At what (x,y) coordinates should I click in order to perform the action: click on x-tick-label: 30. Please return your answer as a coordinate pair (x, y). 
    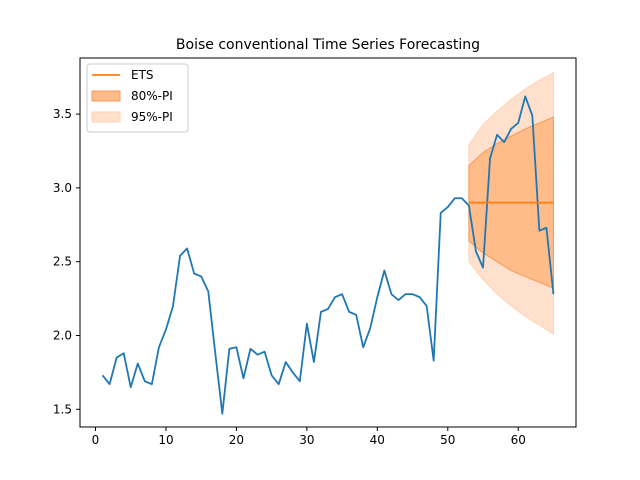
    Looking at the image, I should click on (306, 440).